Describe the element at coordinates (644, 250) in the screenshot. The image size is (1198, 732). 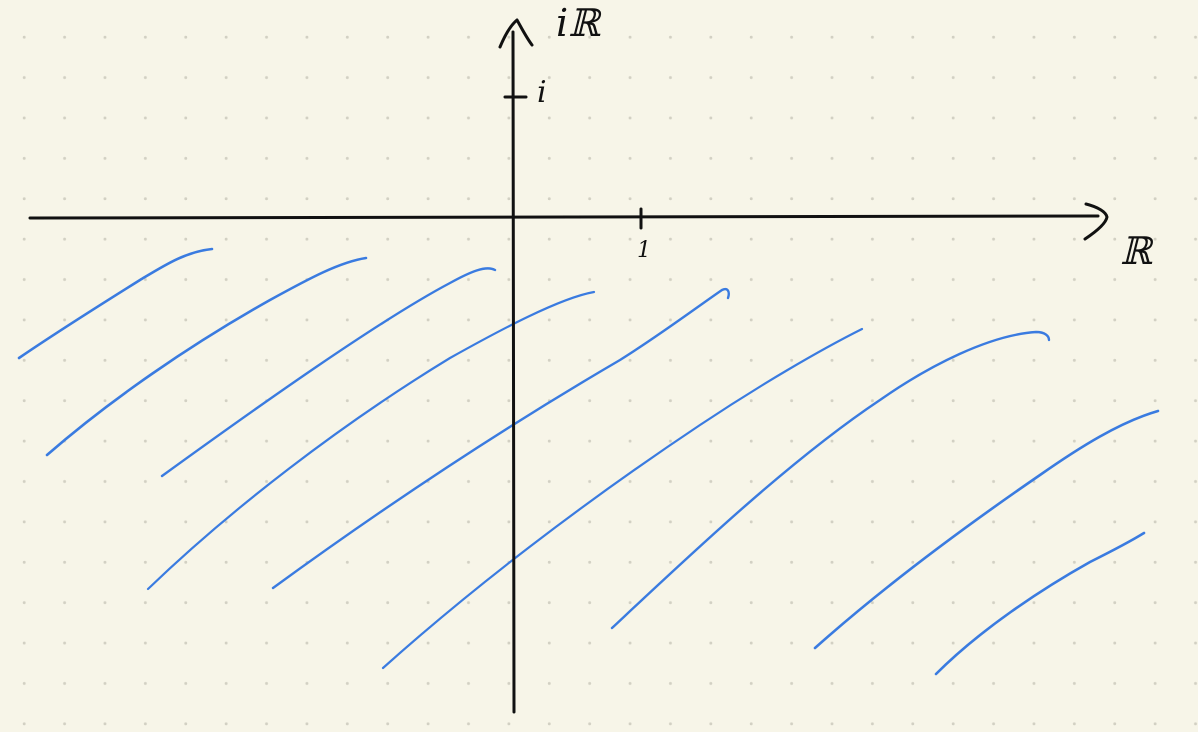
I see `real-unit-label: 1` at that location.